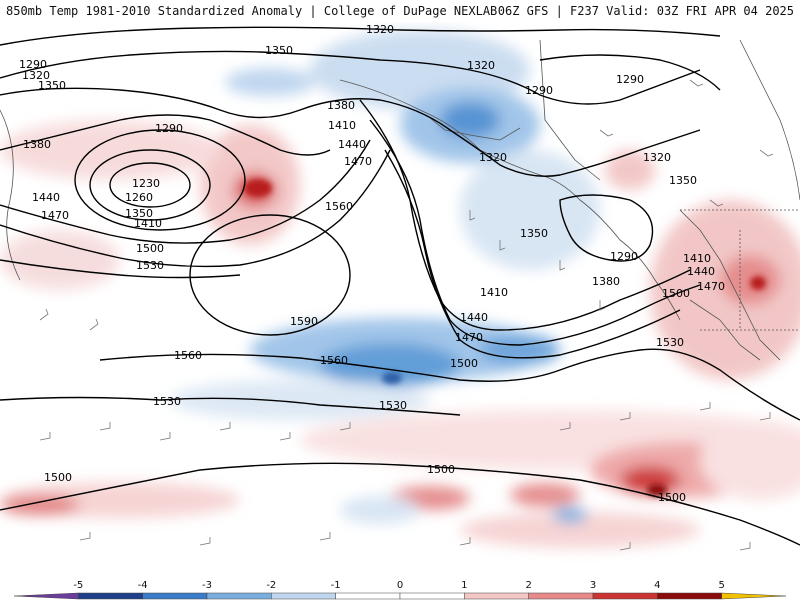 Image resolution: width=800 pixels, height=600 pixels. What do you see at coordinates (721, 585) in the screenshot?
I see `colorbar-tick-label: 5` at bounding box center [721, 585].